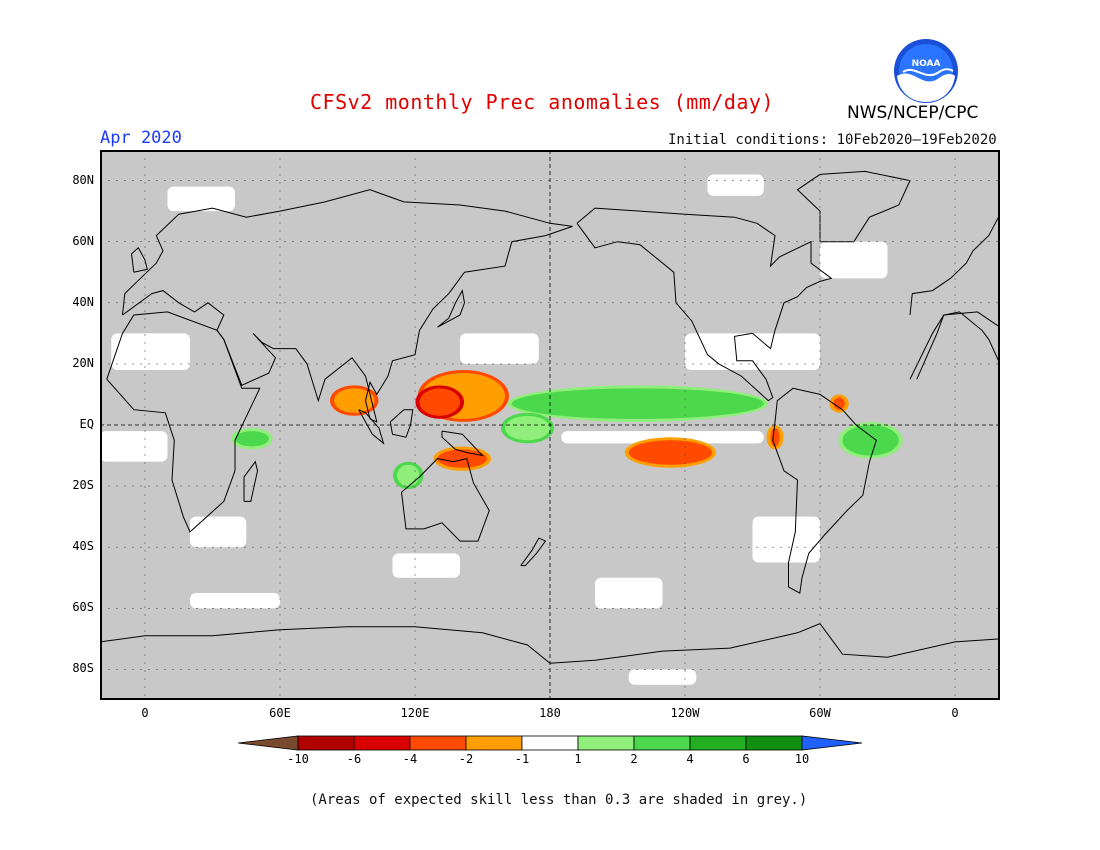  What do you see at coordinates (527, 428) in the screenshot?
I see `equatorial-pacific-wet` at bounding box center [527, 428].